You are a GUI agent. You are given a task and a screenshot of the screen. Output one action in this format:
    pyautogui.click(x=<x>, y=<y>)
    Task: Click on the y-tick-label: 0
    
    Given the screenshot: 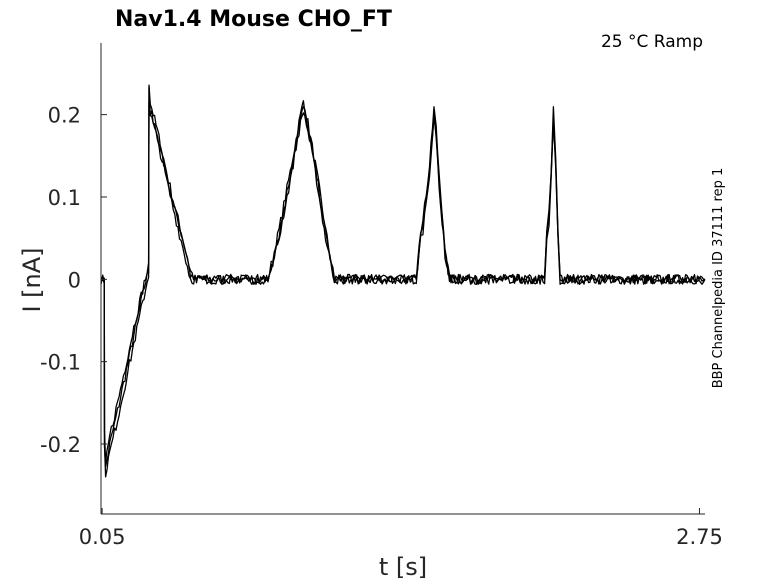 What is the action you would take?
    pyautogui.click(x=74, y=280)
    